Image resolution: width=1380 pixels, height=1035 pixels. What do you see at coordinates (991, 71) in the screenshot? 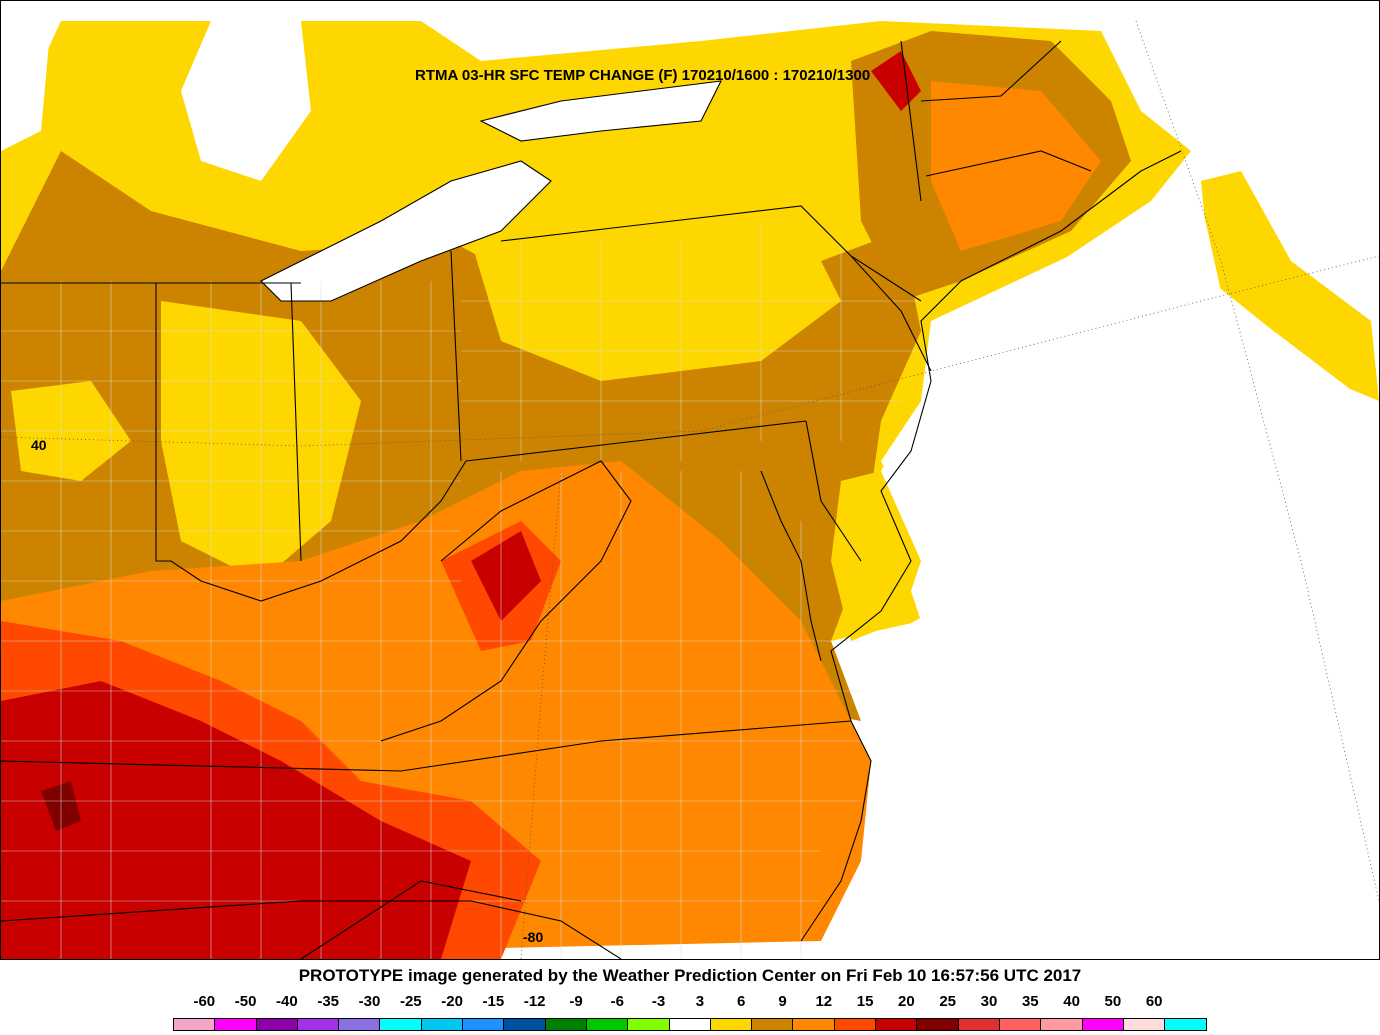
I see `border-vt-nh` at bounding box center [991, 71].